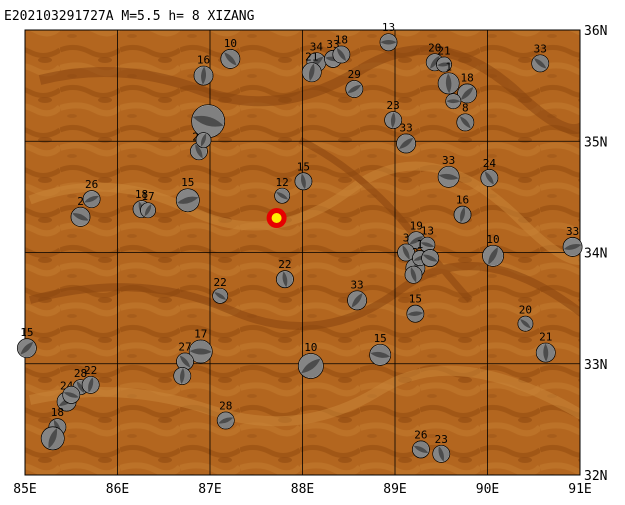  What do you see at coordinates (117, 489) in the screenshot?
I see `lon-tick-label: 86E` at bounding box center [117, 489].